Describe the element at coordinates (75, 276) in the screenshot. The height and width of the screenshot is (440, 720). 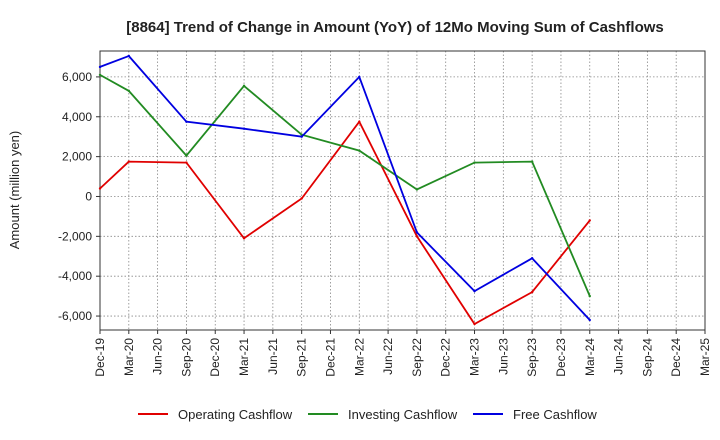
I see `y-tick-label: -4,000` at that location.